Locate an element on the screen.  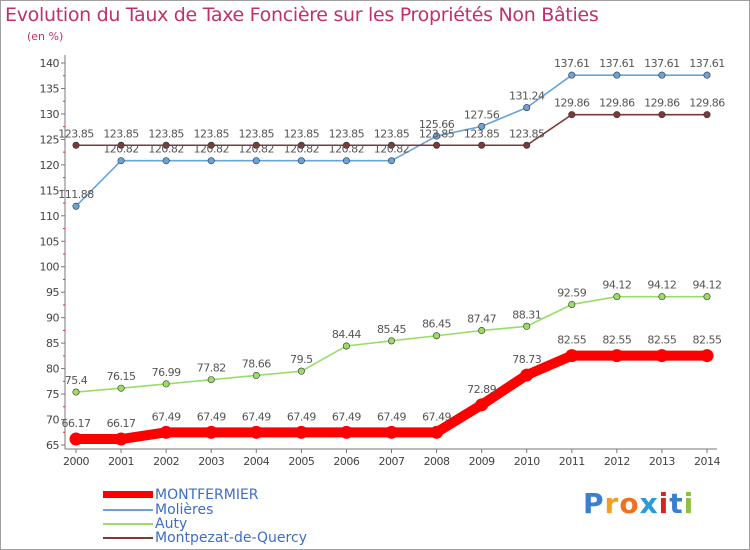
y-axis-unit-label: (en %) is located at coordinates (45, 36).